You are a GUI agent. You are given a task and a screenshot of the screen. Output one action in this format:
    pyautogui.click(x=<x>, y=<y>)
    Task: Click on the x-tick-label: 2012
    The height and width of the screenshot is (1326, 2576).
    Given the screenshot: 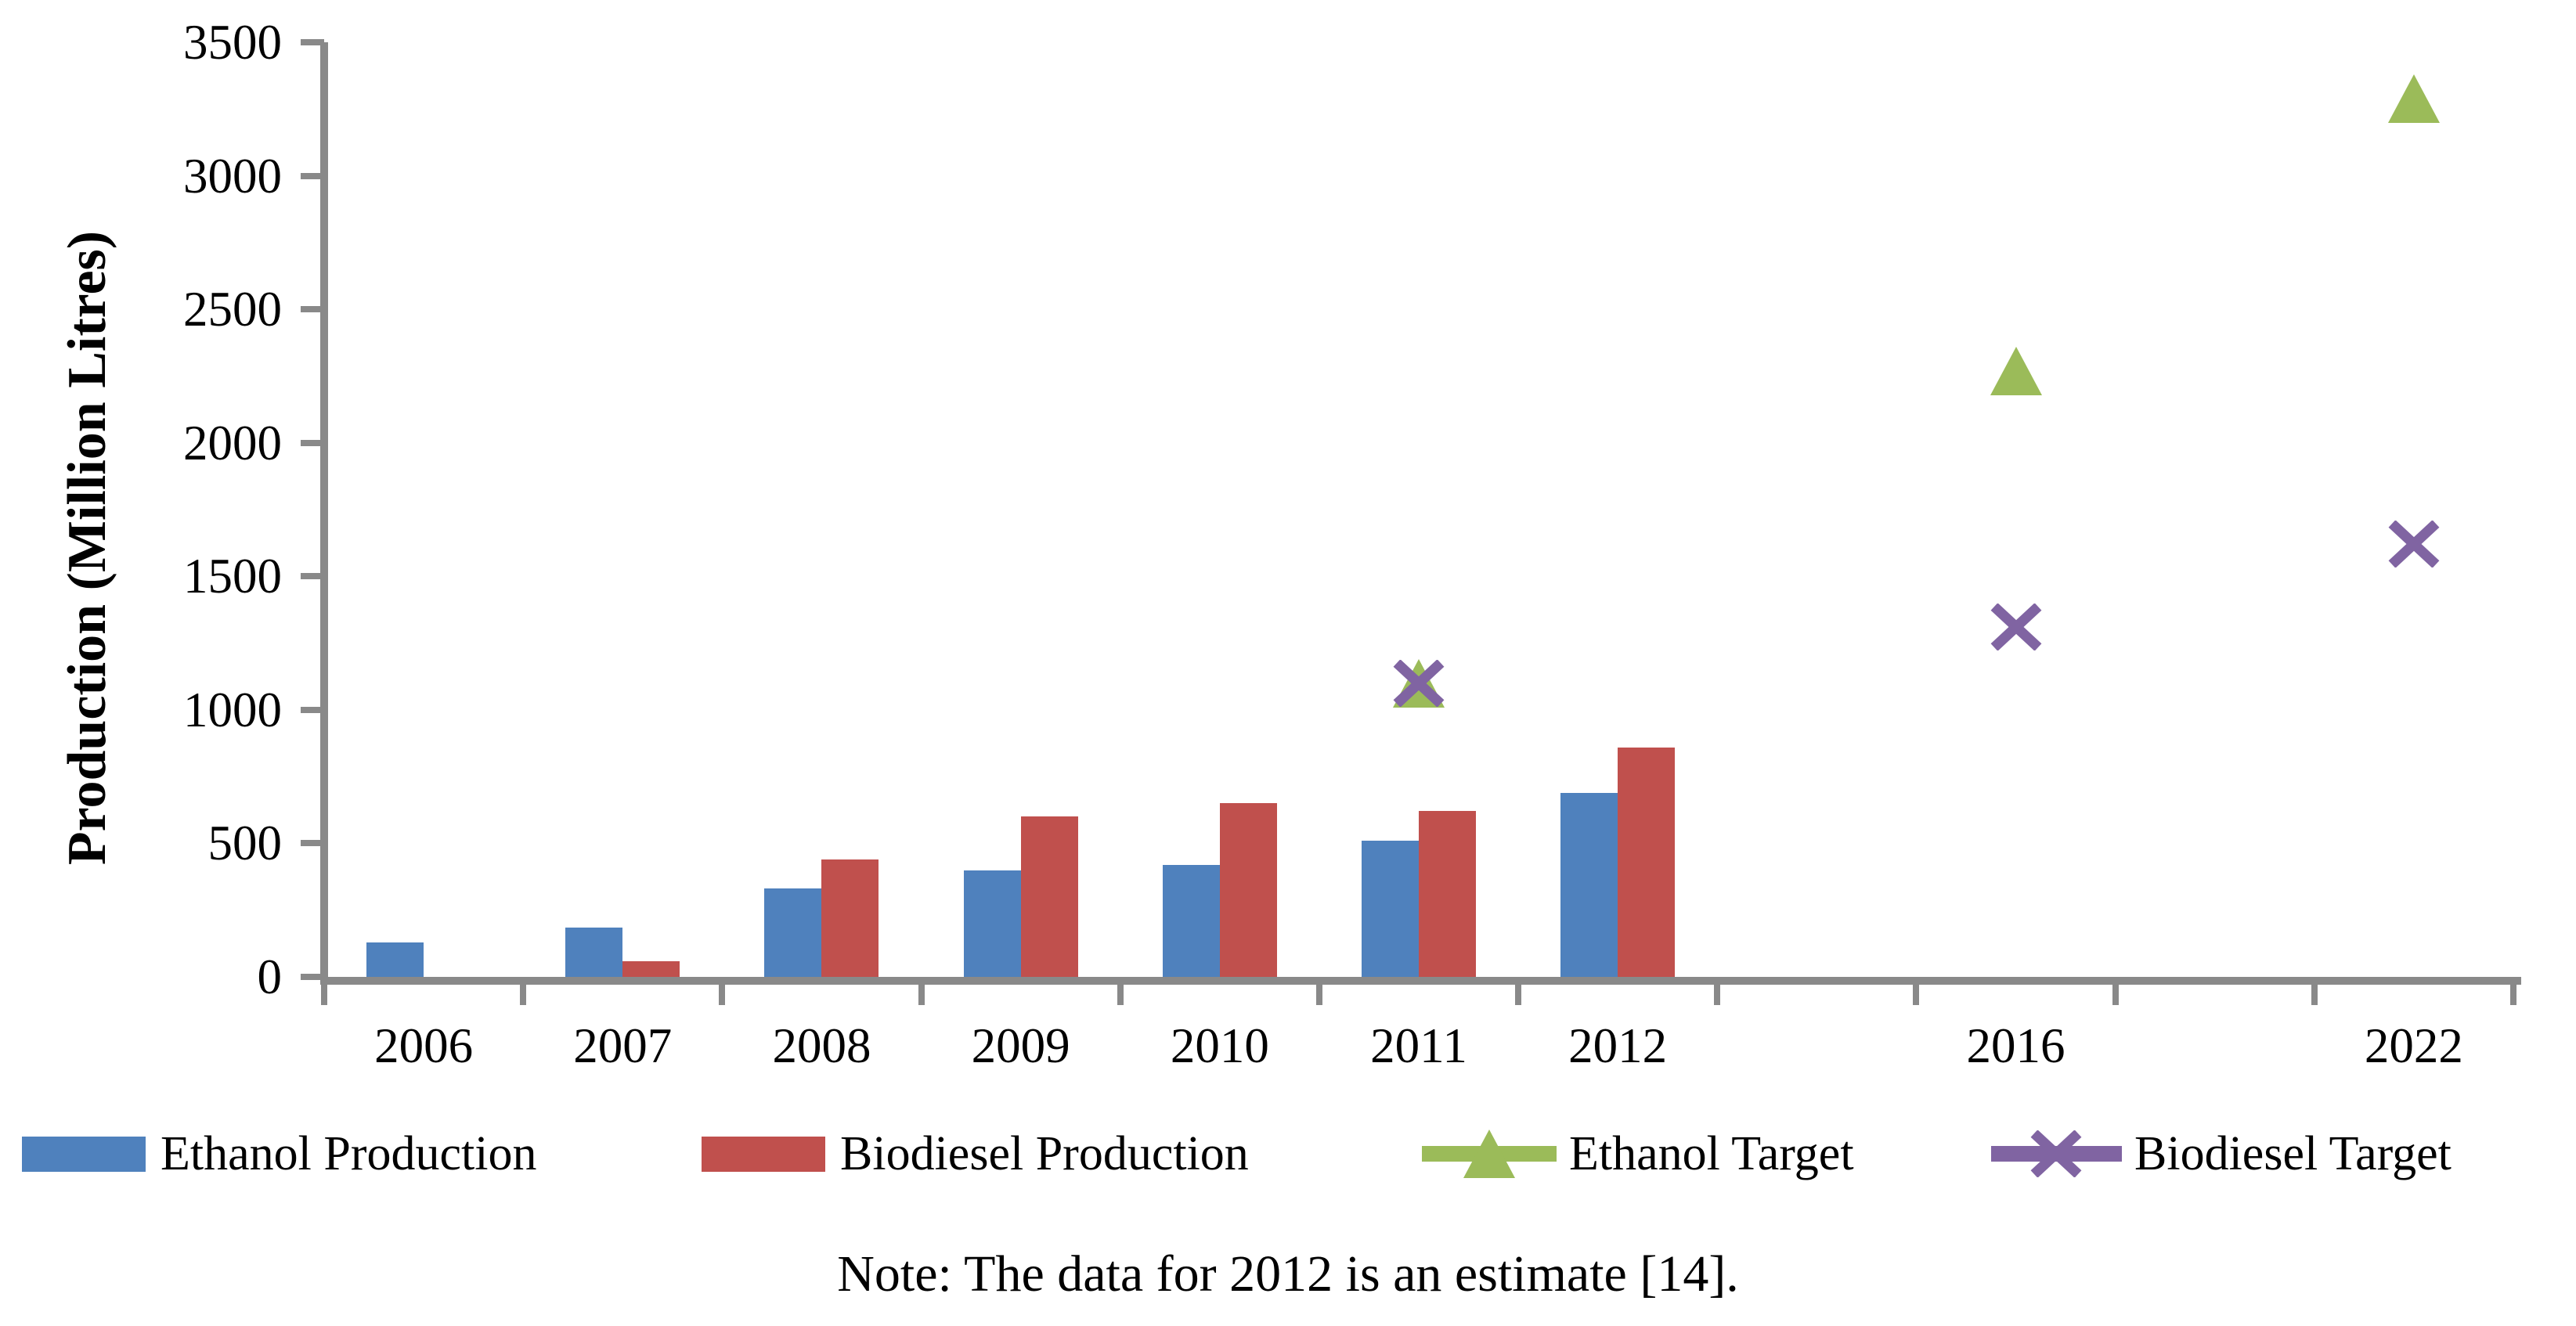 What is the action you would take?
    pyautogui.click(x=1618, y=1045)
    